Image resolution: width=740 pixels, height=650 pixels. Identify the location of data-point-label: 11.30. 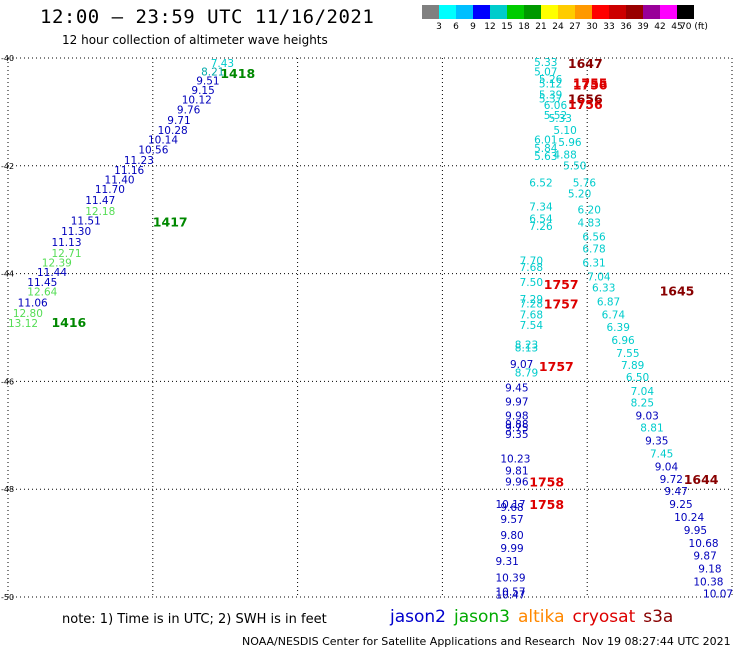
(76, 232).